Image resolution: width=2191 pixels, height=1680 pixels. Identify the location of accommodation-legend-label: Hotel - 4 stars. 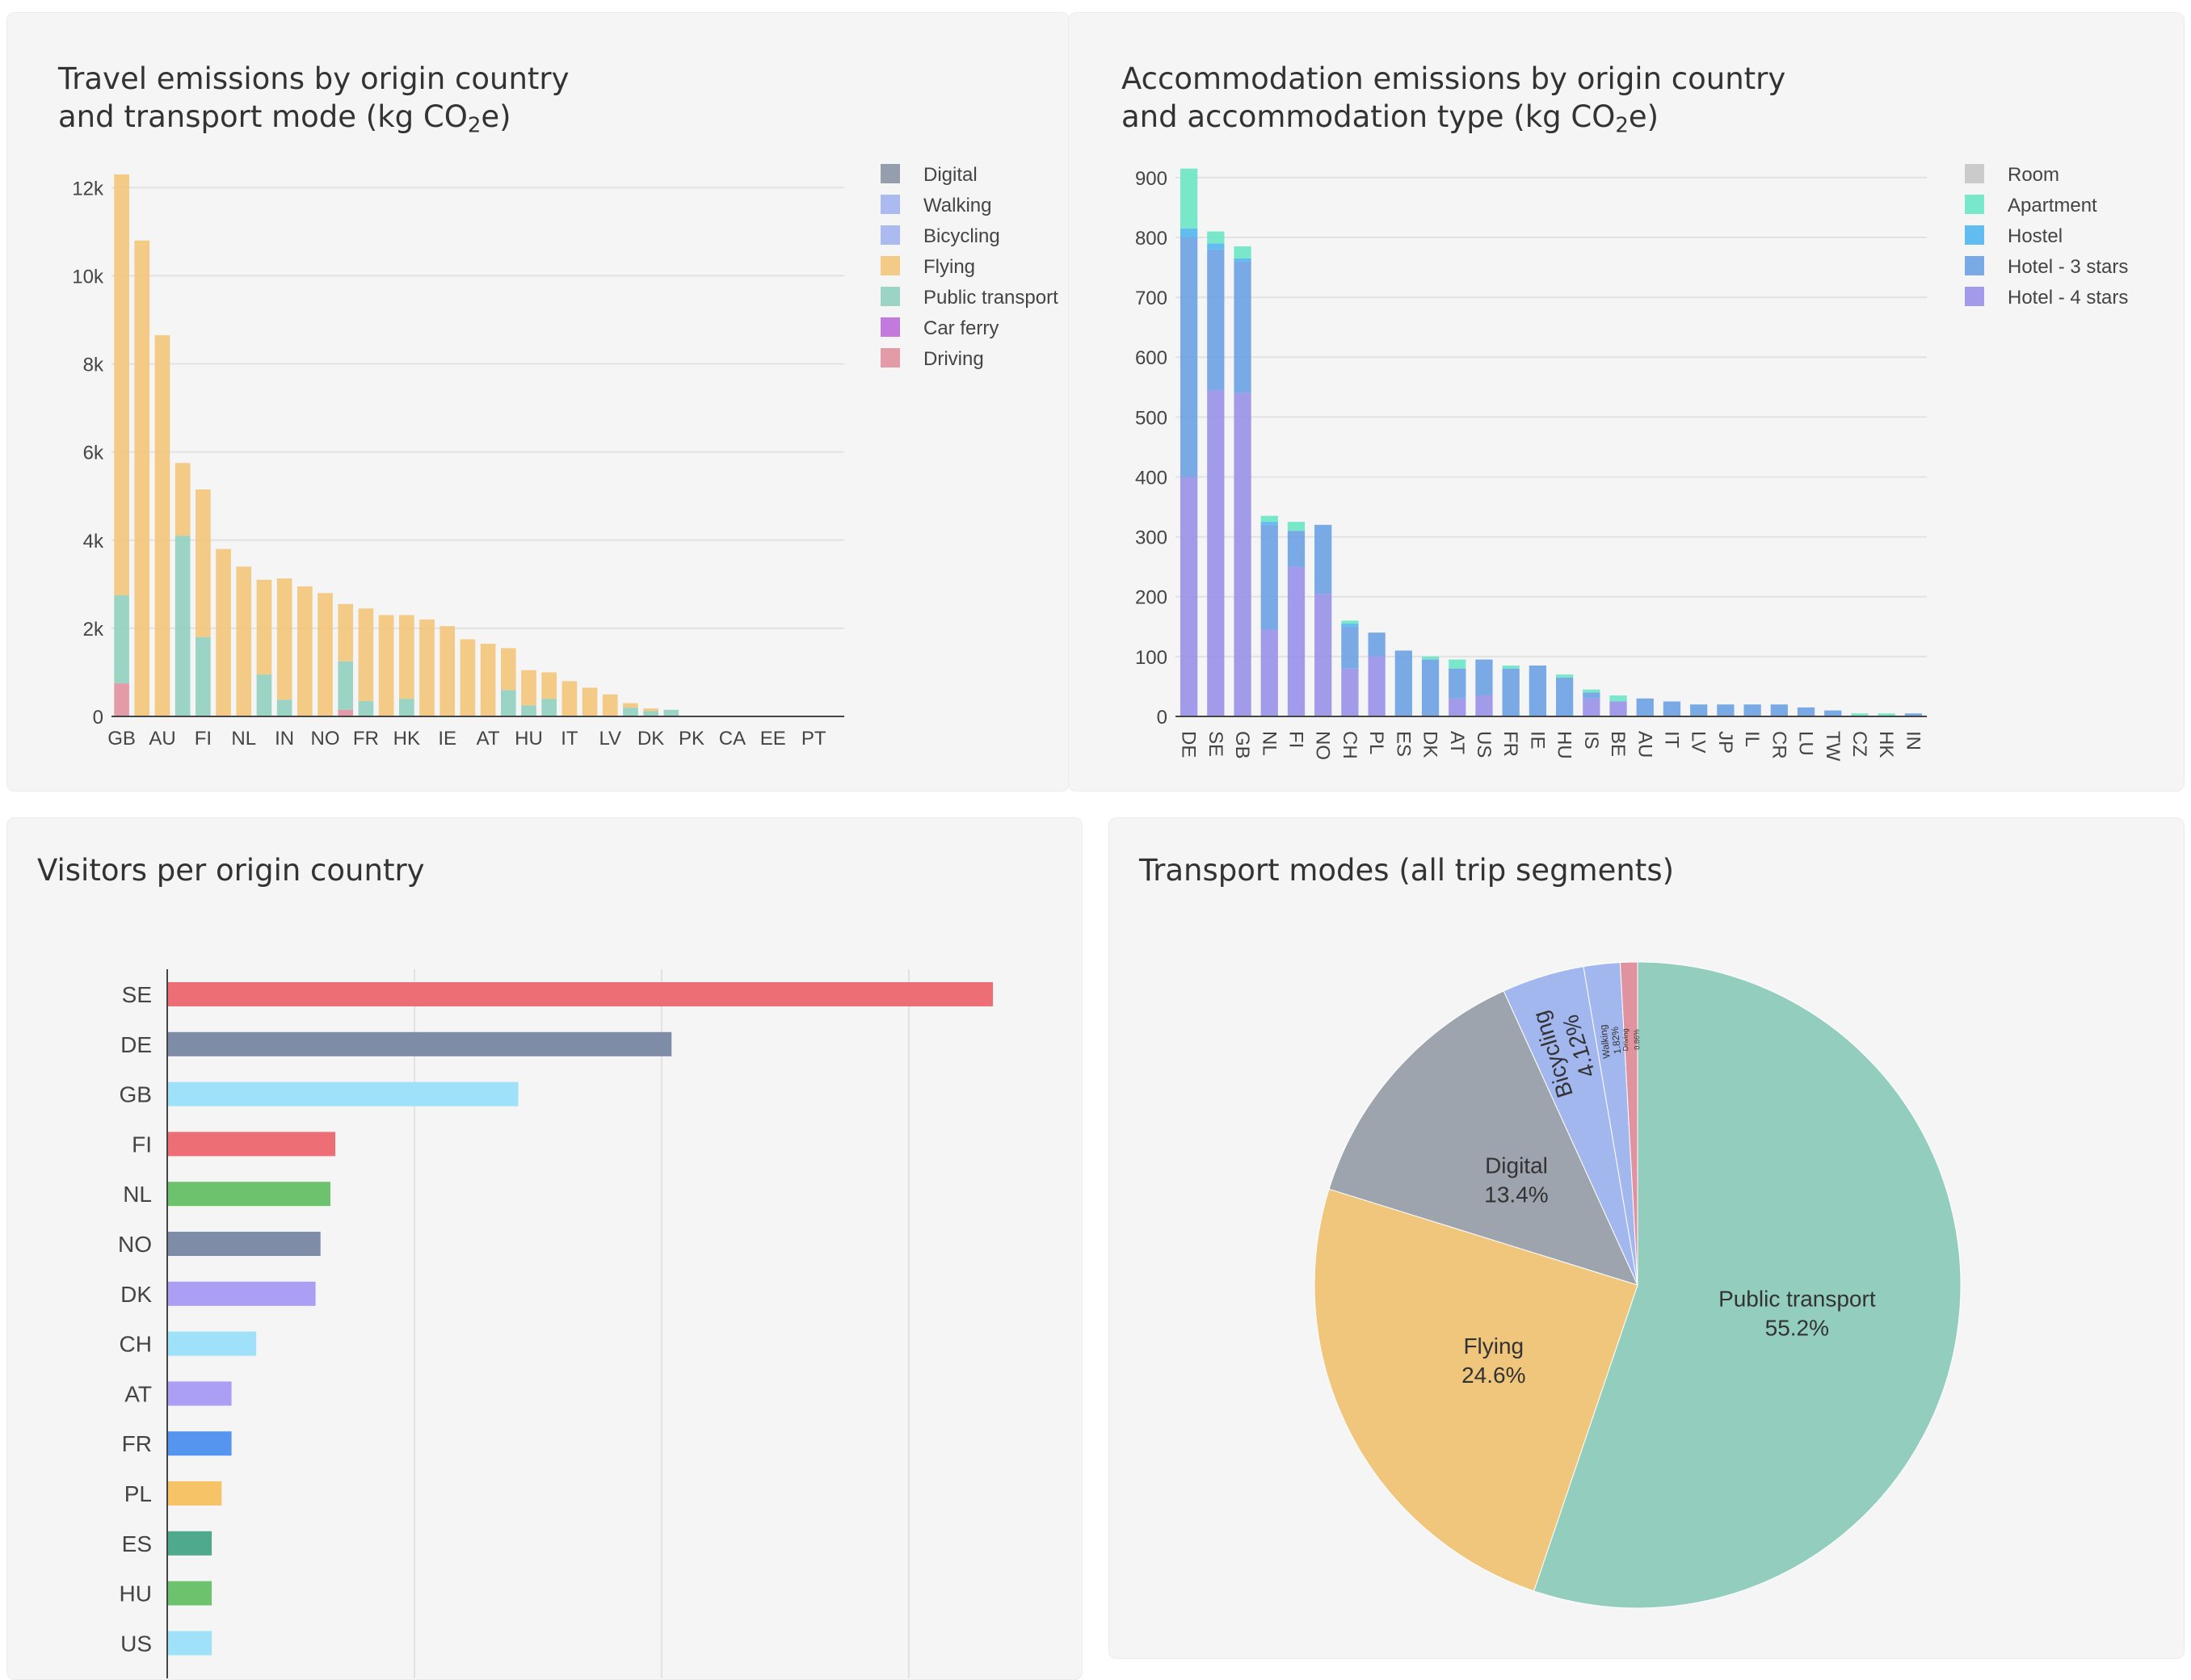
(2068, 298).